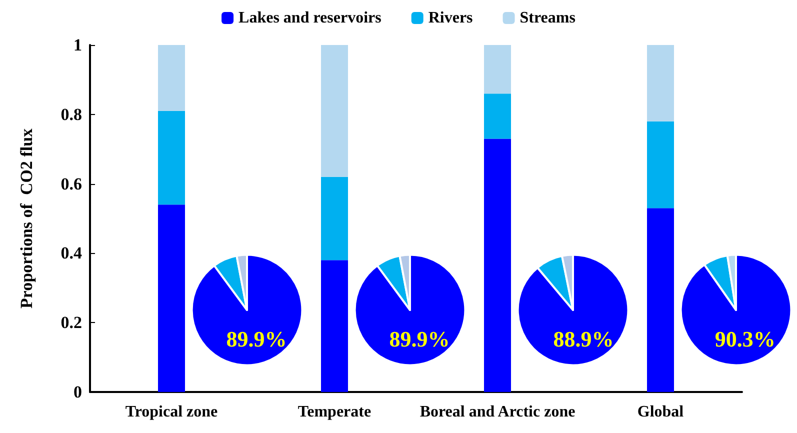 This screenshot has height=433, width=797. What do you see at coordinates (78, 45) in the screenshot?
I see `y-tick-label: 1` at bounding box center [78, 45].